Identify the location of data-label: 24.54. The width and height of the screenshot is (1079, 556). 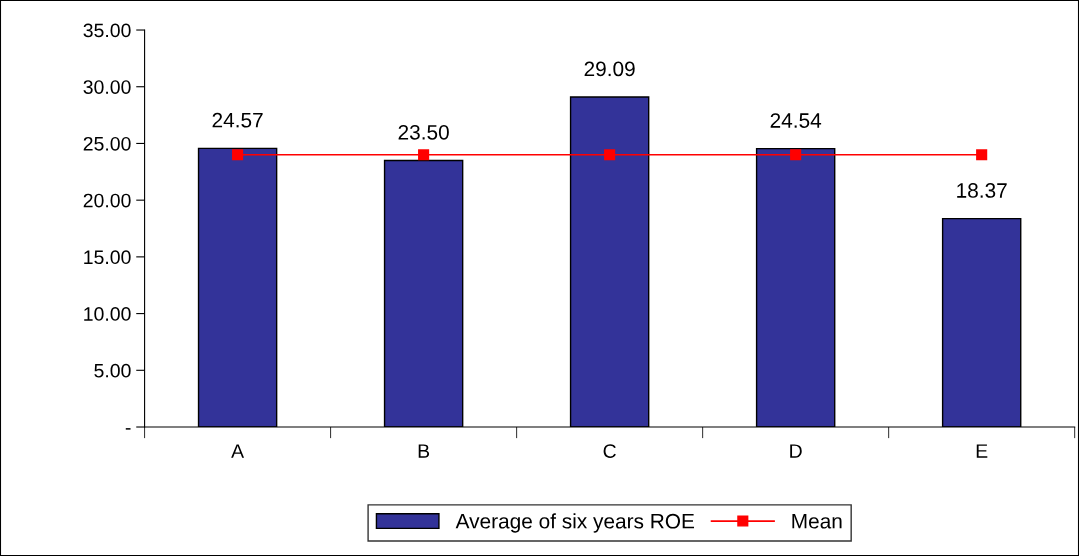
(796, 120).